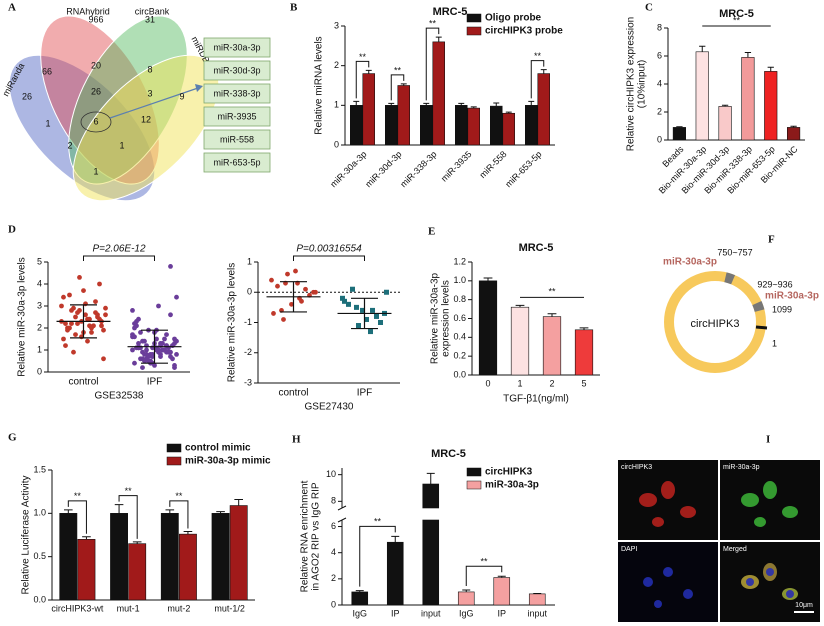  I want to click on end-position: 1099, so click(782, 309).